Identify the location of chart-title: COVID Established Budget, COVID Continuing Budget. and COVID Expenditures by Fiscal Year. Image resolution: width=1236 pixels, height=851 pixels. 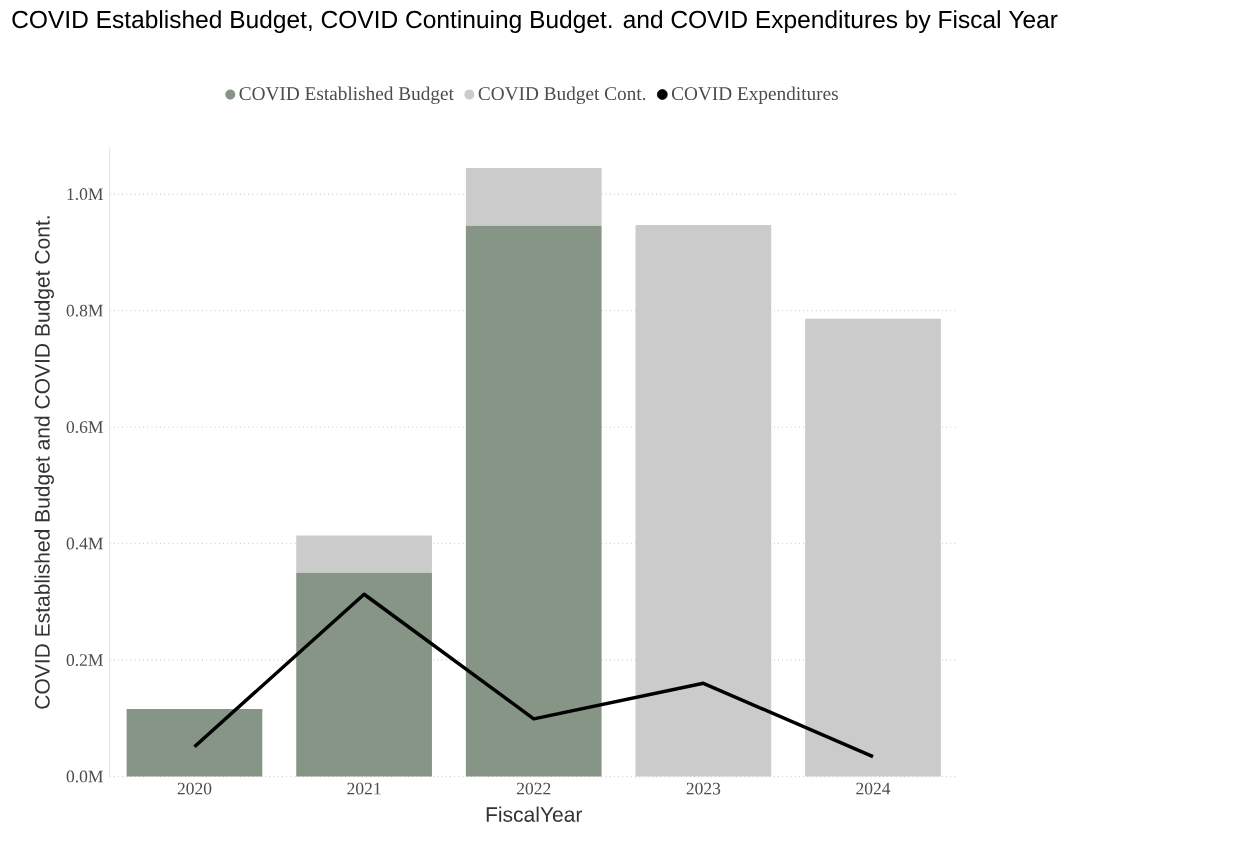
(535, 21).